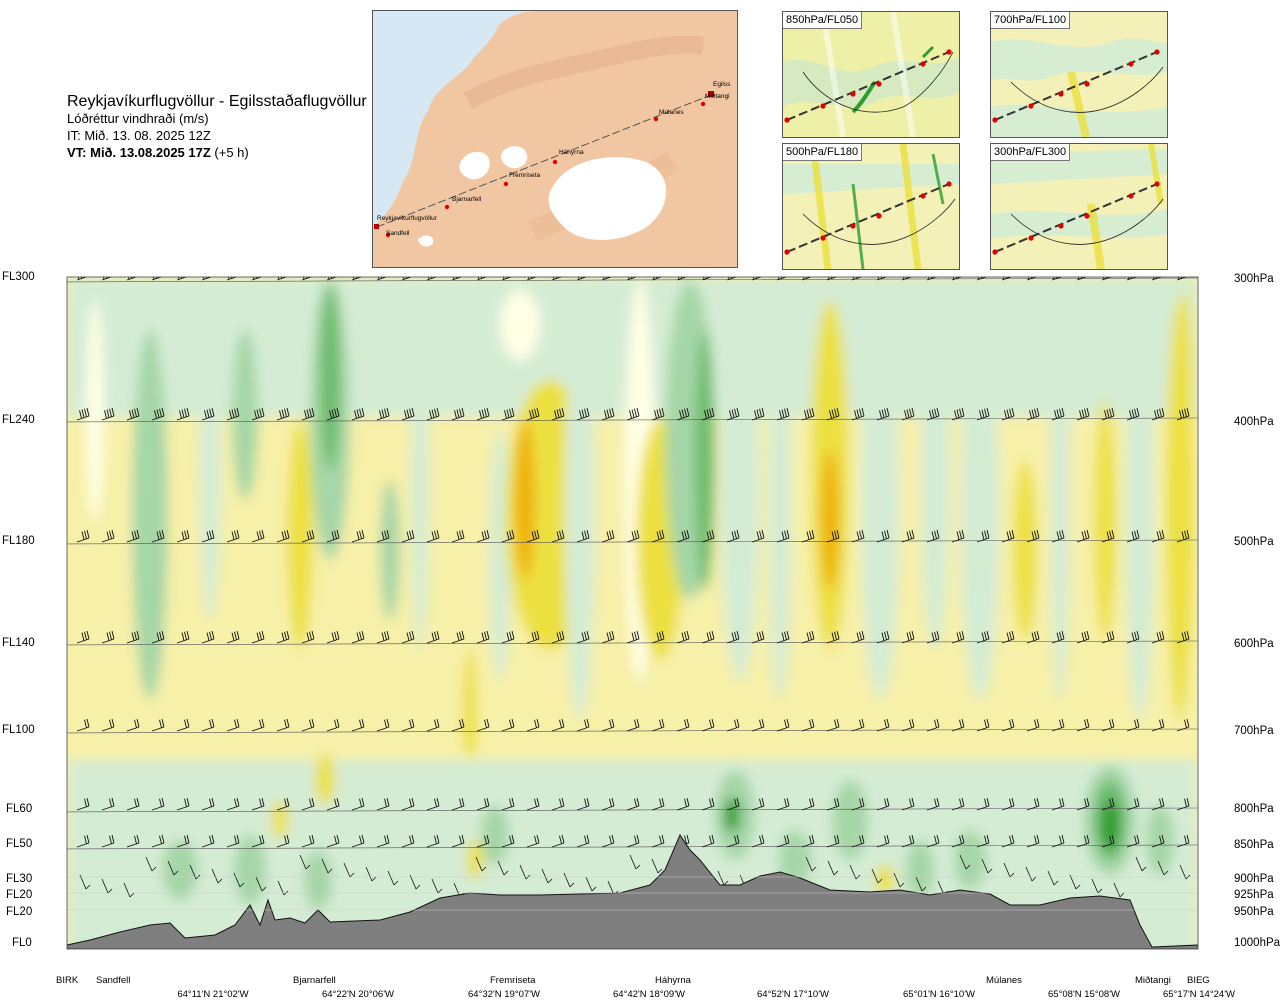 The width and height of the screenshot is (1280, 1005). What do you see at coordinates (1031, 152) in the screenshot?
I see `panel-300hpa-label: 300hPa/FL300` at bounding box center [1031, 152].